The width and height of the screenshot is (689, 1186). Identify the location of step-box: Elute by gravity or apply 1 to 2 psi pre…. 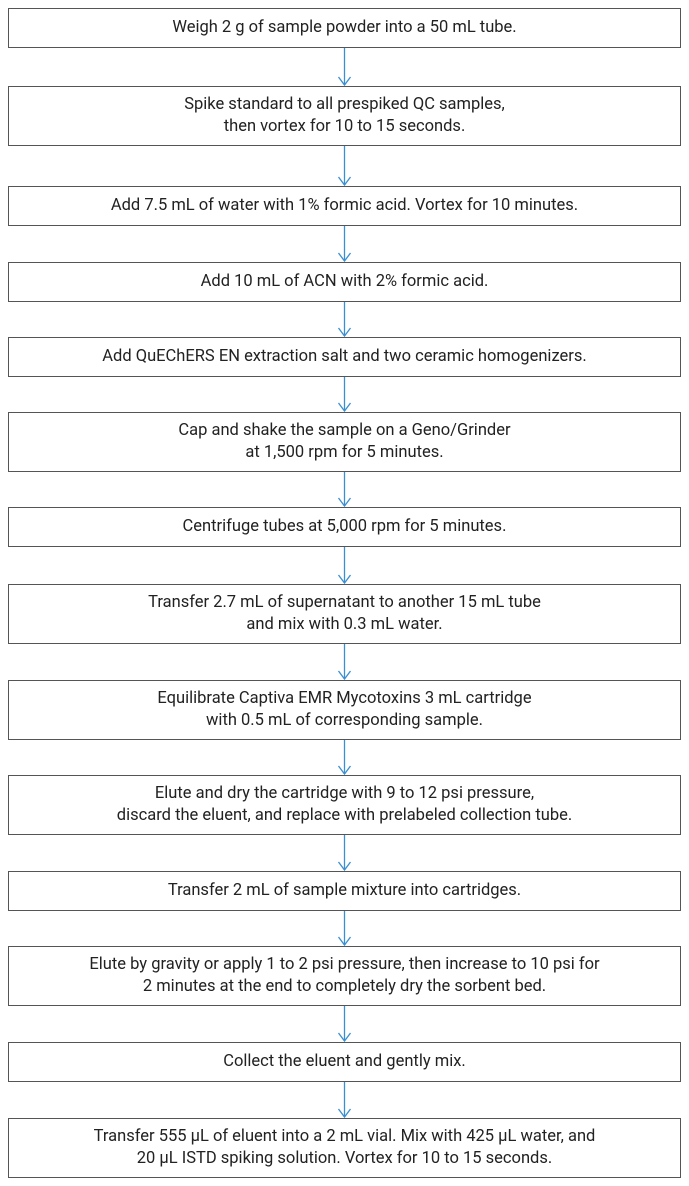
(344, 976).